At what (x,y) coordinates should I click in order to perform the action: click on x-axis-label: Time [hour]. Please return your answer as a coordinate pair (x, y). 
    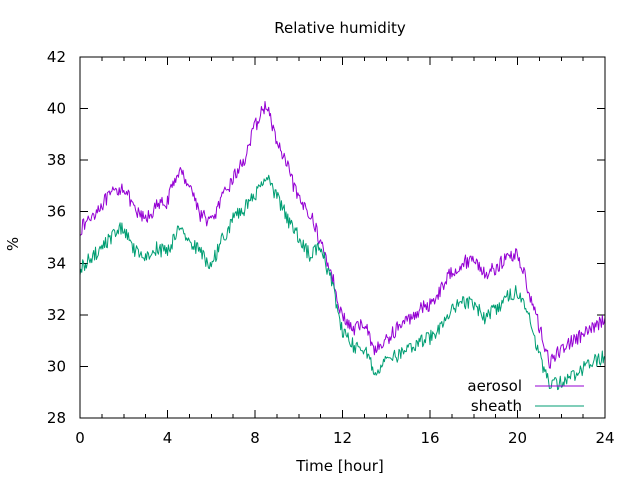
    Looking at the image, I should click on (339, 466).